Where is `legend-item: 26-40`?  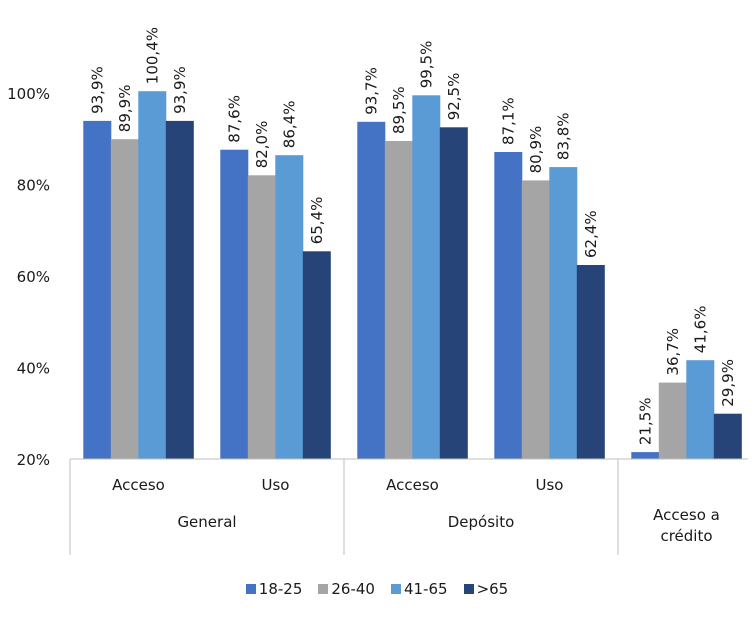
legend-item: 26-40 is located at coordinates (346, 589).